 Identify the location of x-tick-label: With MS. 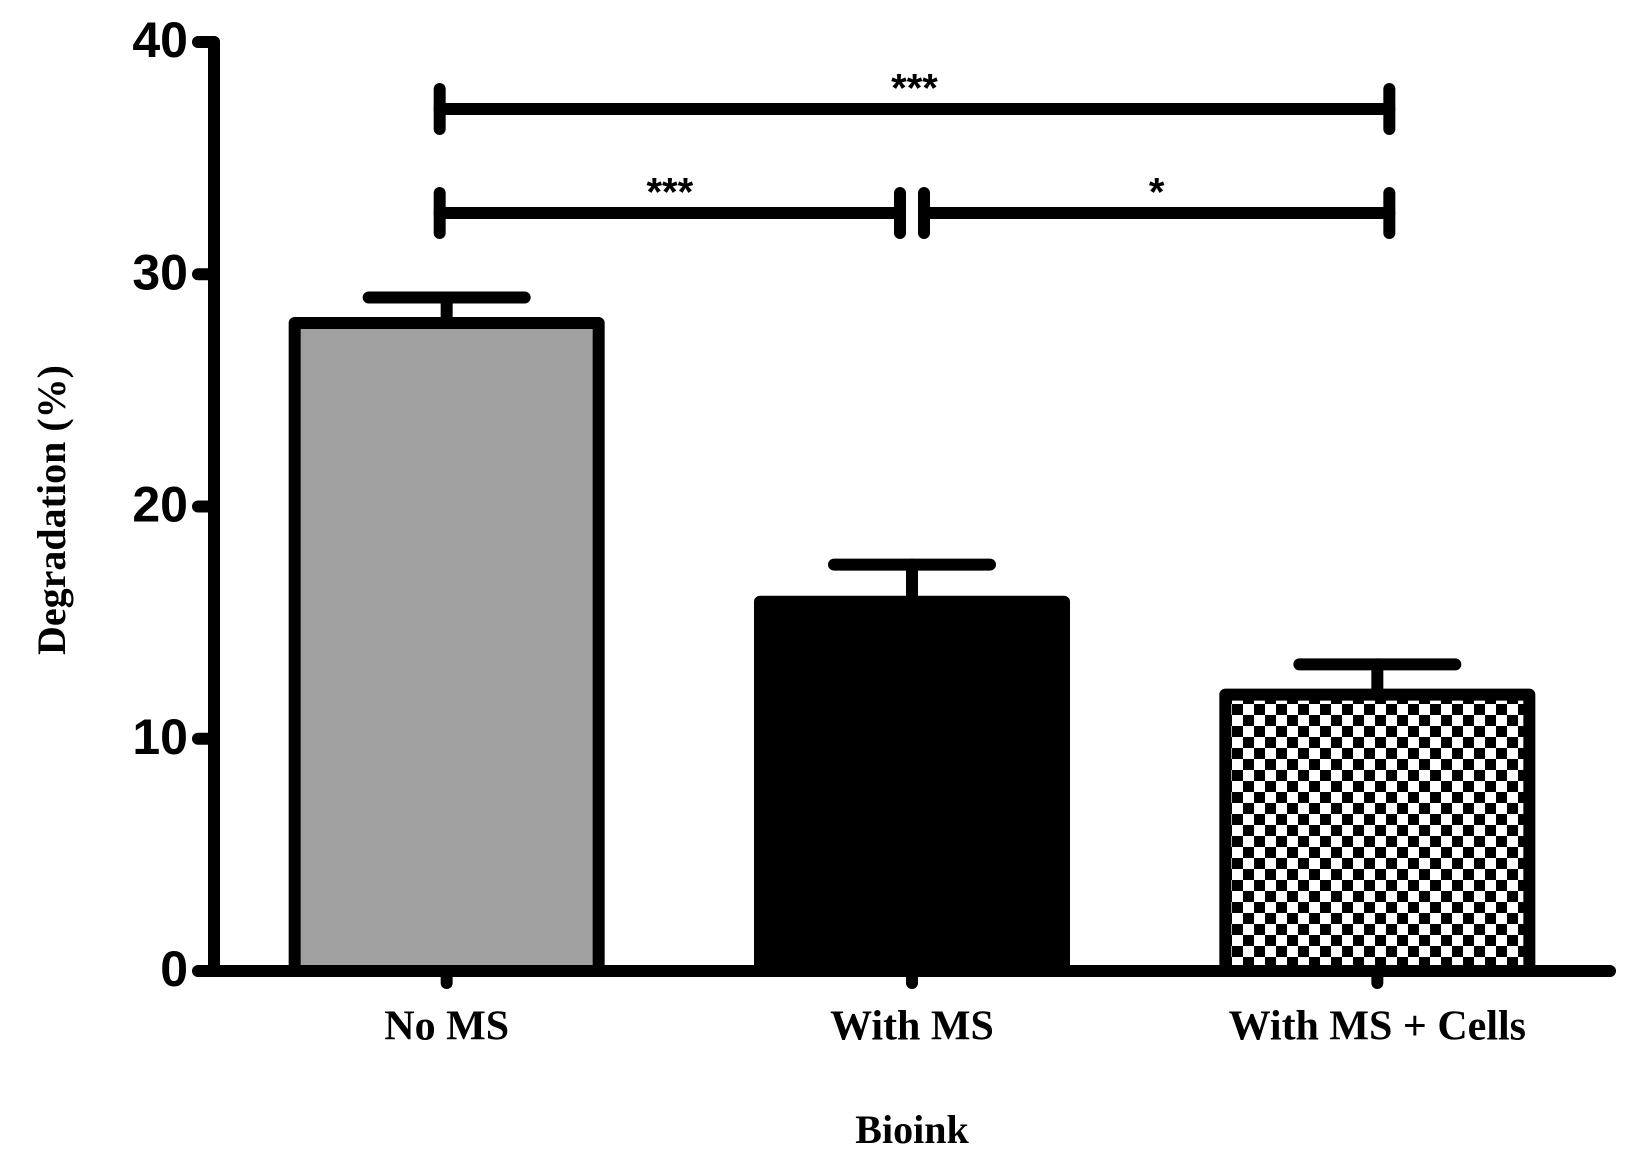
(912, 1027).